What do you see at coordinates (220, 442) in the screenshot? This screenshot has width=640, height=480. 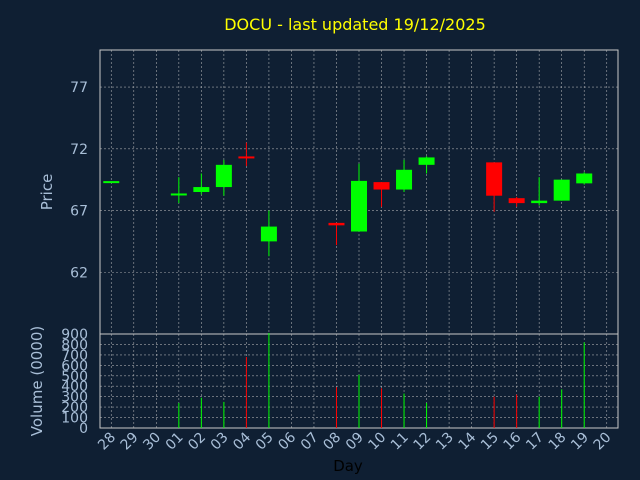 I see `x-tick-label: 03` at bounding box center [220, 442].